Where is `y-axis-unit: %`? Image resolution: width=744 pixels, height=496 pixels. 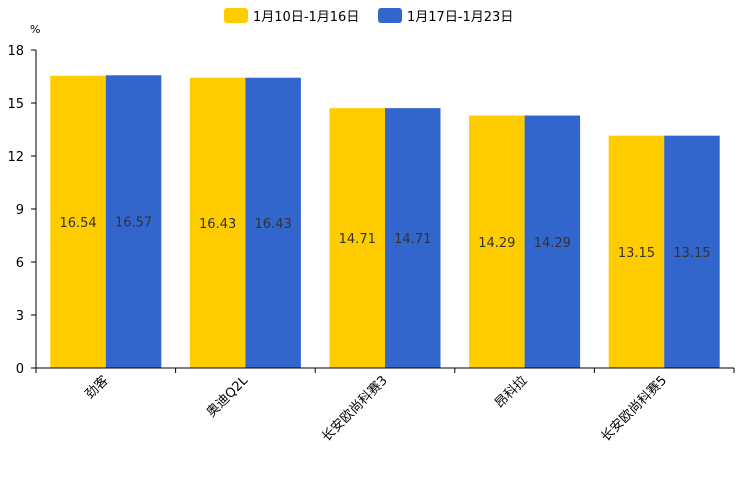 y-axis-unit: % is located at coordinates (35, 29).